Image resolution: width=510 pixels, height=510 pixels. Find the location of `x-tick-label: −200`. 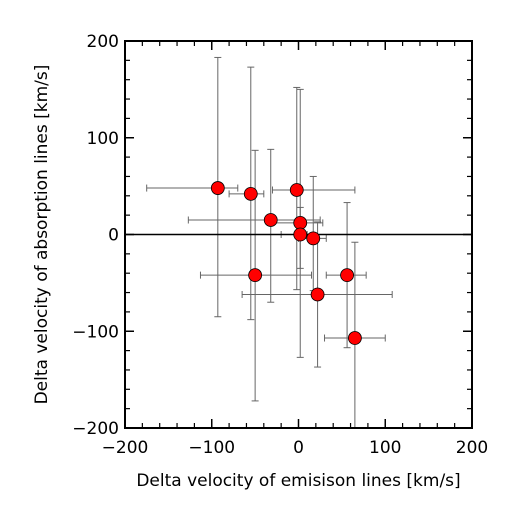

x-tick-label: −200 is located at coordinates (125, 448).